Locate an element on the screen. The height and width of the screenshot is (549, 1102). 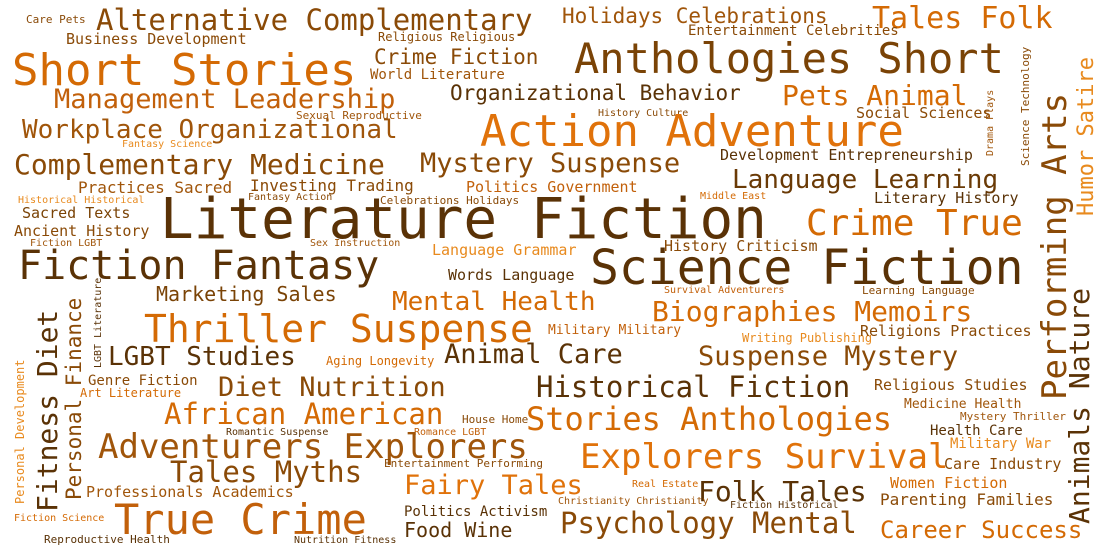
word: Tales Myths is located at coordinates (266, 472).